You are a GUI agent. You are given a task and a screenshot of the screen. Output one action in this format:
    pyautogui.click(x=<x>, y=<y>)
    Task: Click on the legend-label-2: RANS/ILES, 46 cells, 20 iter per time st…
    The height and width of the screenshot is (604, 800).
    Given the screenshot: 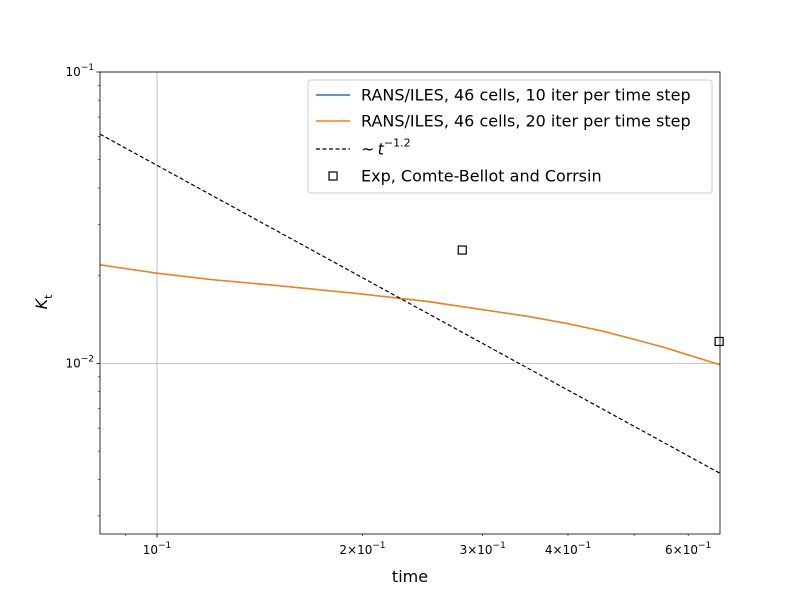 What is the action you would take?
    pyautogui.click(x=526, y=121)
    